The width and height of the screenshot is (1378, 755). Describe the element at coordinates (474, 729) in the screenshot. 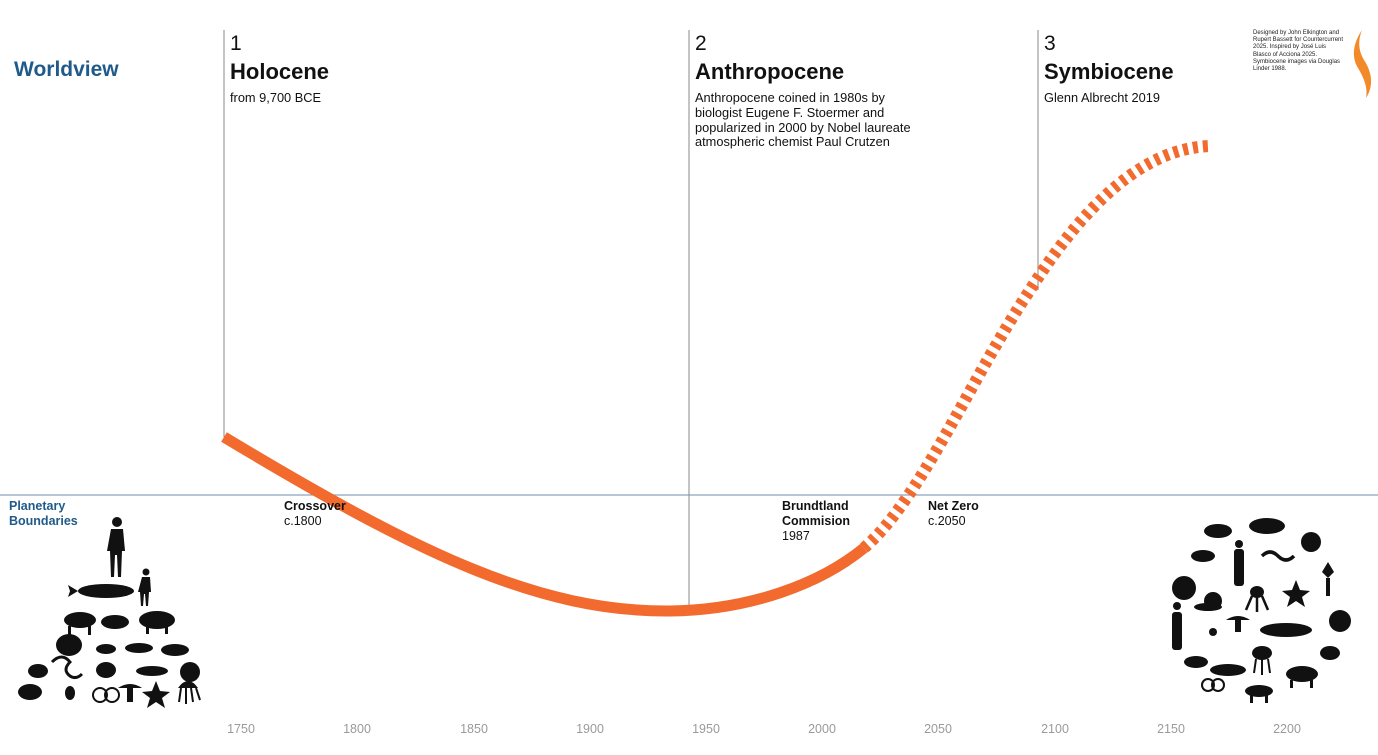

I see `x-tick-label: 1850` at that location.